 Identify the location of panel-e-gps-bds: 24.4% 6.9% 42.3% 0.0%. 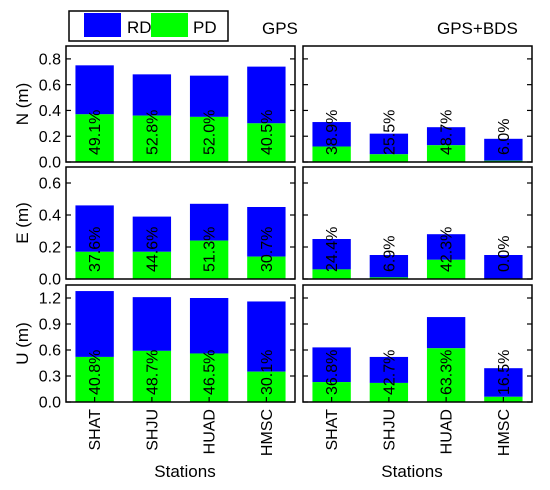
(417, 223).